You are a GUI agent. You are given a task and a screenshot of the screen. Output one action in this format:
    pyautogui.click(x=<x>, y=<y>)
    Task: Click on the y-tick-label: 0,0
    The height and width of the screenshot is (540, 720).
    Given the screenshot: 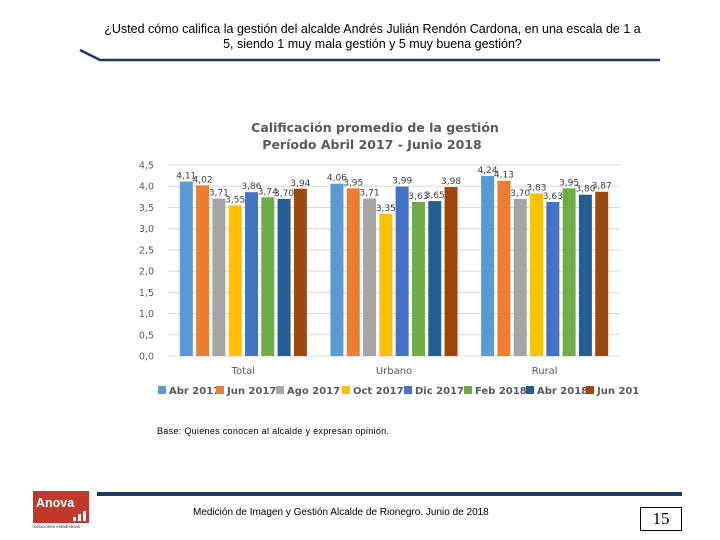 What is the action you would take?
    pyautogui.click(x=146, y=357)
    